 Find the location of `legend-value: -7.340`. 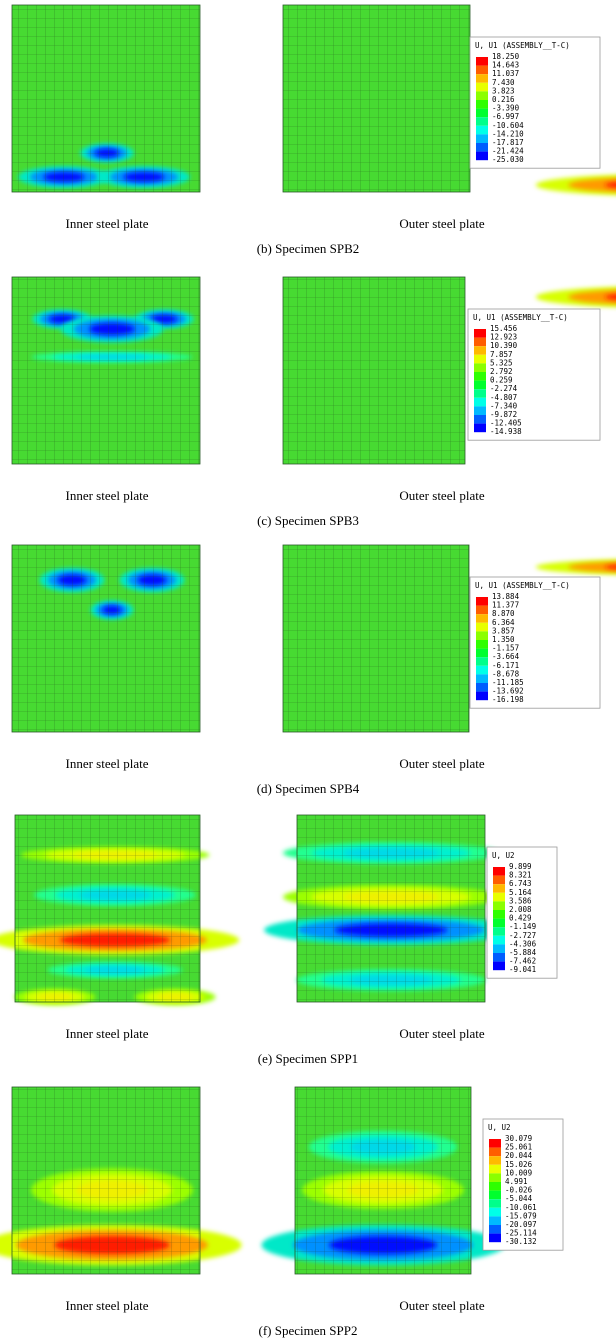

legend-value: -7.340 is located at coordinates (504, 405).